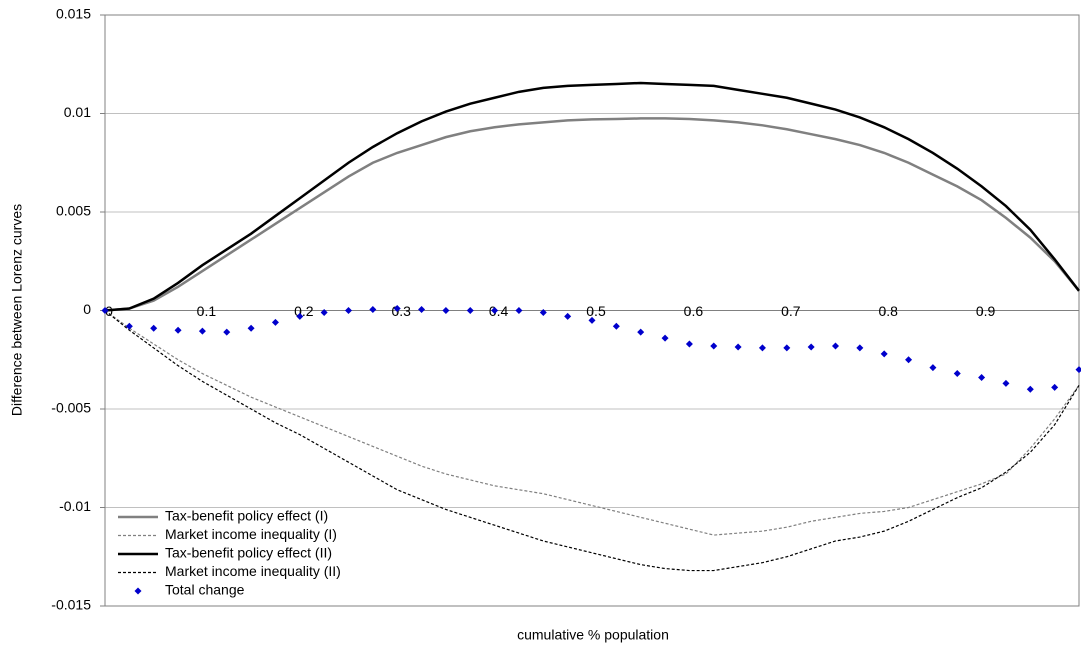  What do you see at coordinates (73, 211) in the screenshot?
I see `y-tick-label: 0.005` at bounding box center [73, 211].